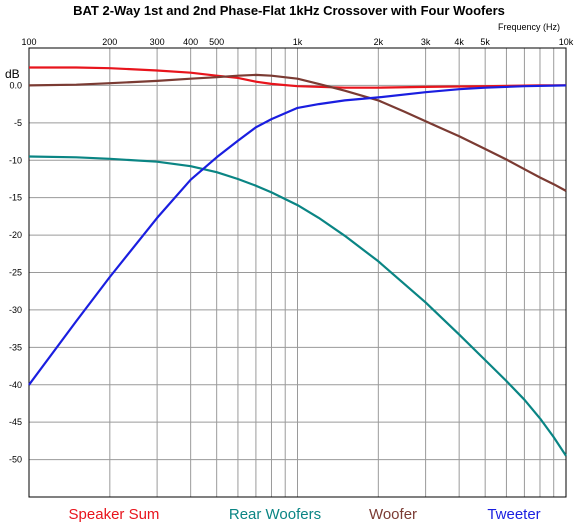 The height and width of the screenshot is (525, 578). Describe the element at coordinates (529, 27) in the screenshot. I see `x-unit-label: Frequency (Hz)` at that location.